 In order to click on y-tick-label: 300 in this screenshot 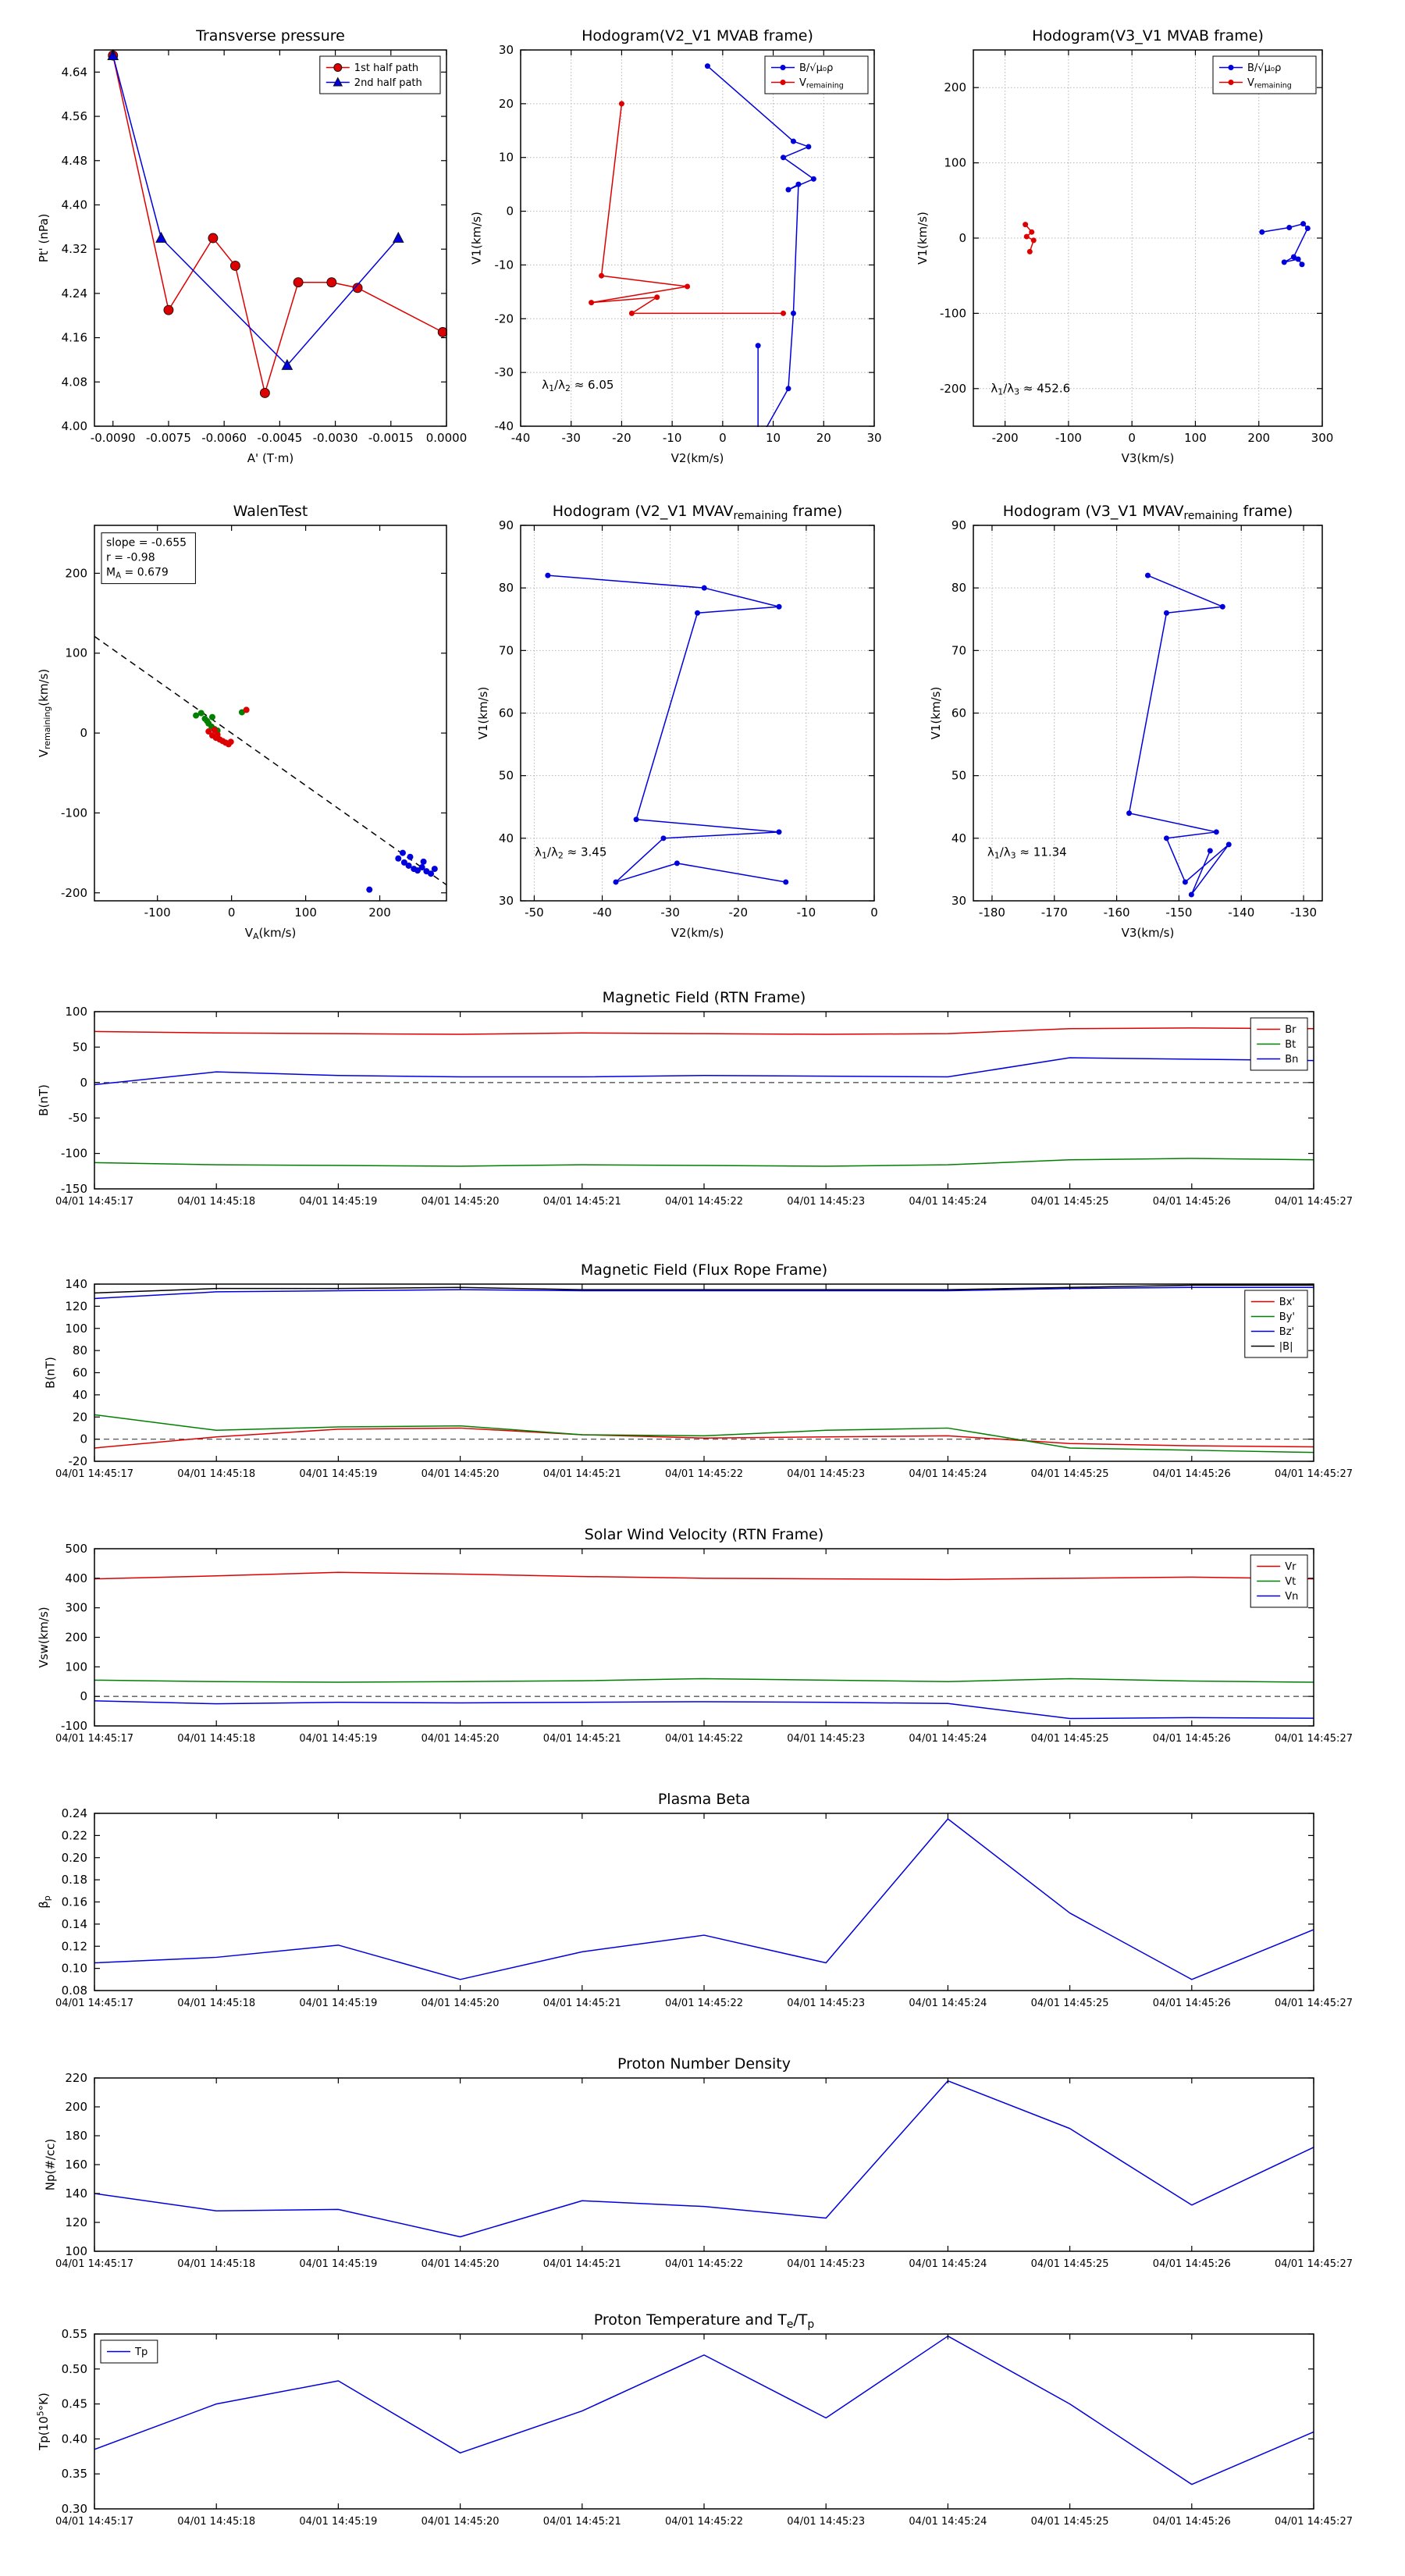, I will do `click(76, 1608)`.